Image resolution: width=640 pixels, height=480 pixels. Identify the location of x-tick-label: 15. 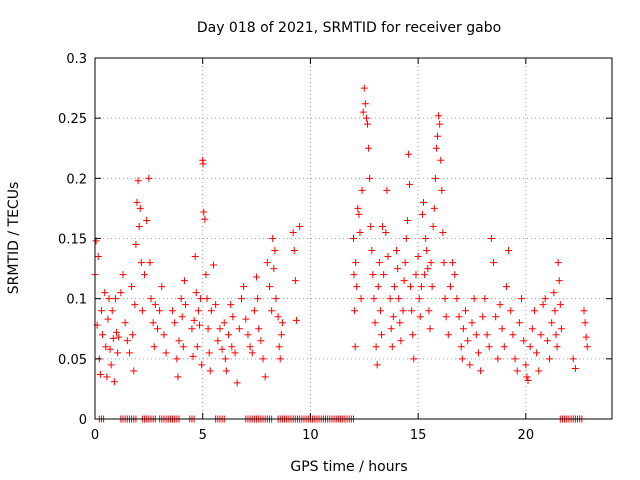
(418, 435).